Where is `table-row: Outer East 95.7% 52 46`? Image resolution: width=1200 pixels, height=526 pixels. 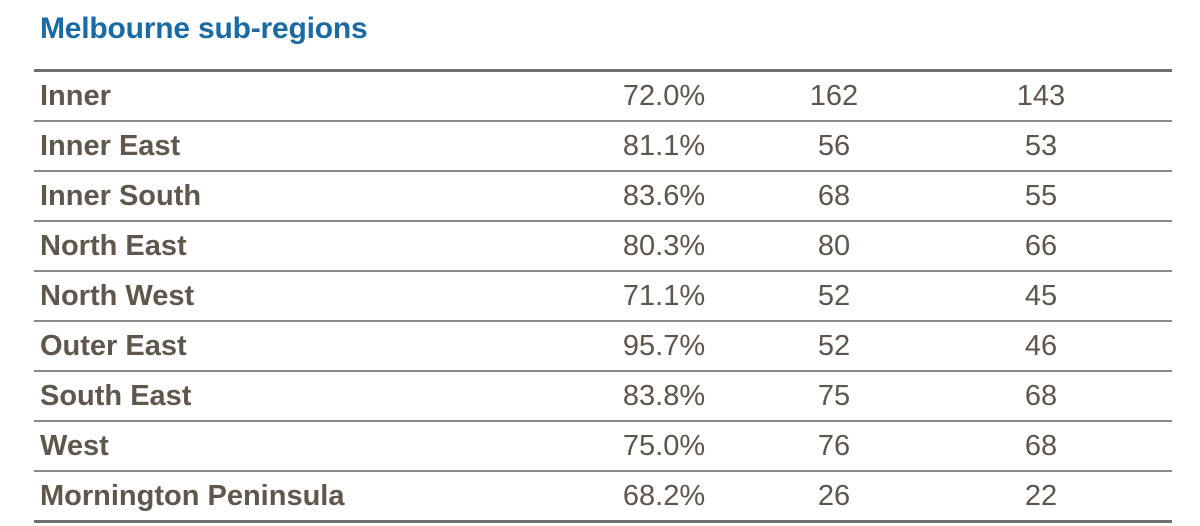 table-row: Outer East 95.7% 52 46 is located at coordinates (603, 347).